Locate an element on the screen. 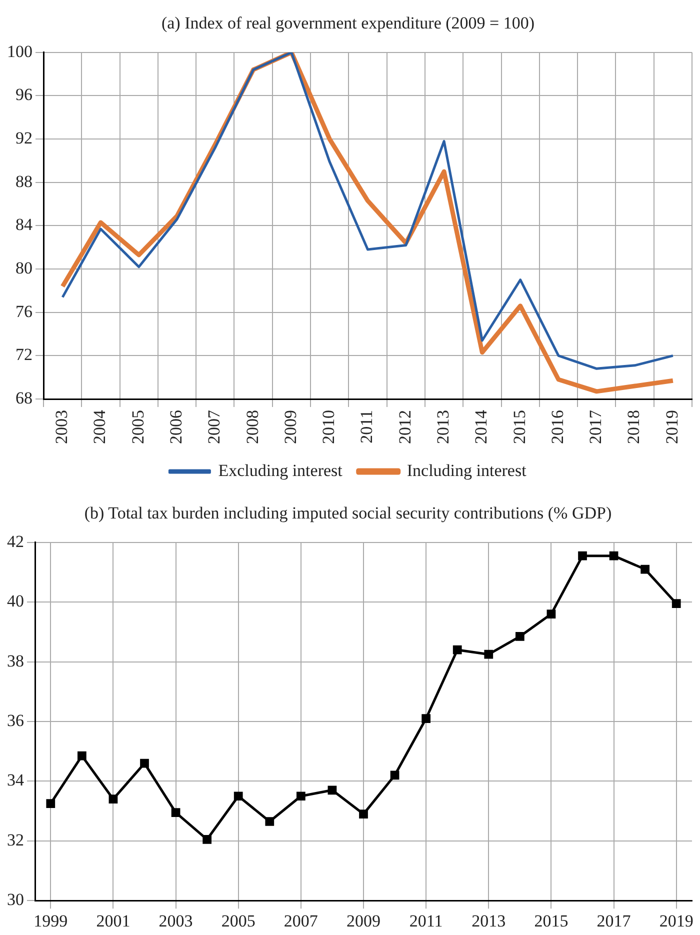 This screenshot has height=935, width=700. x-tick-label: 2018 is located at coordinates (634, 427).